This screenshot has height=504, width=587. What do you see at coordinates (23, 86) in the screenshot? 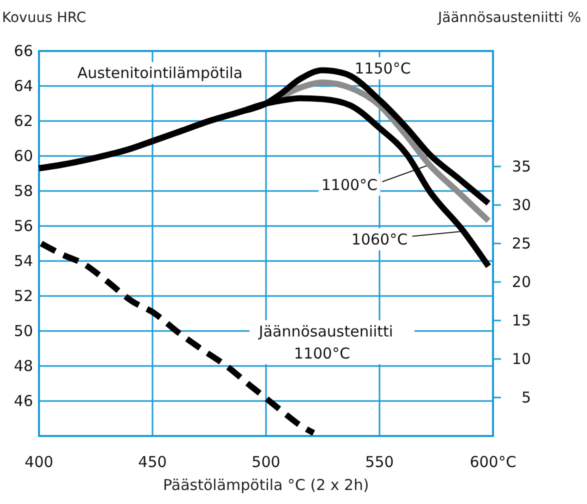
I see `y-tick-label: 64` at bounding box center [23, 86].